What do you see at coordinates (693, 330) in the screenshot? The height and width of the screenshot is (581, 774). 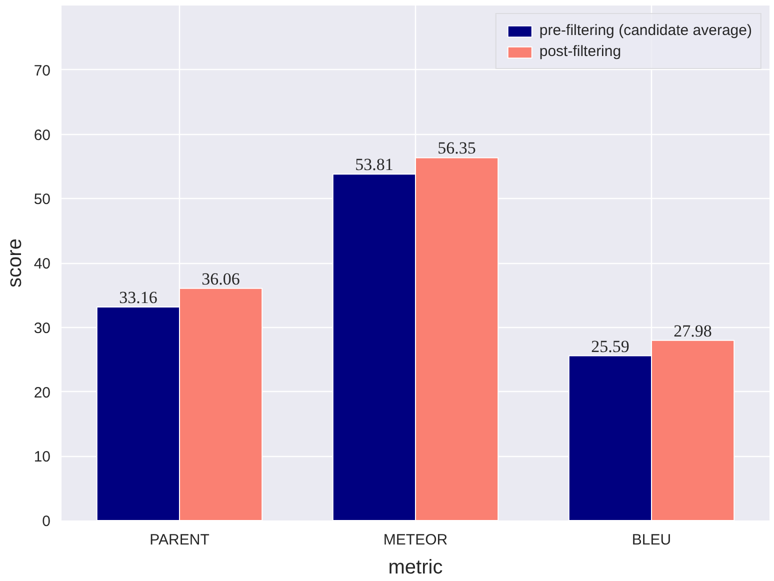 I see `data-label: 27.98` at bounding box center [693, 330].